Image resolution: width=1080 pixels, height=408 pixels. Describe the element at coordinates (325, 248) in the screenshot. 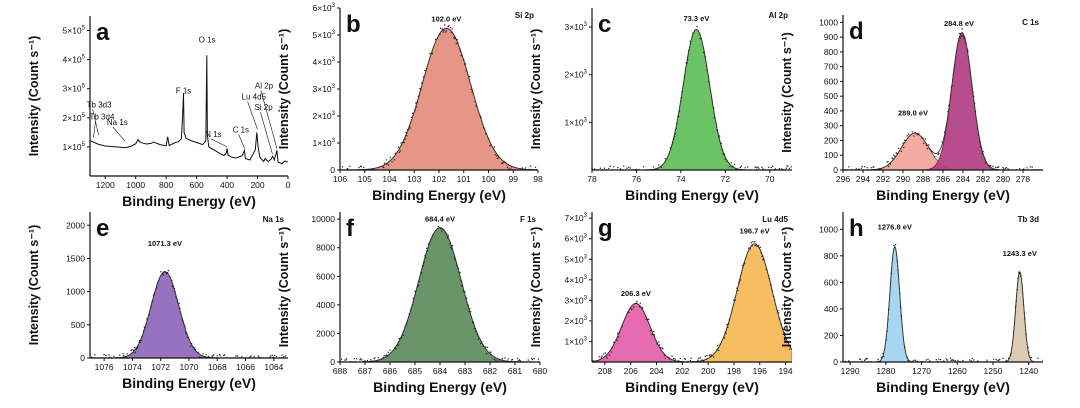

I see `y-tick-label: 8000` at that location.